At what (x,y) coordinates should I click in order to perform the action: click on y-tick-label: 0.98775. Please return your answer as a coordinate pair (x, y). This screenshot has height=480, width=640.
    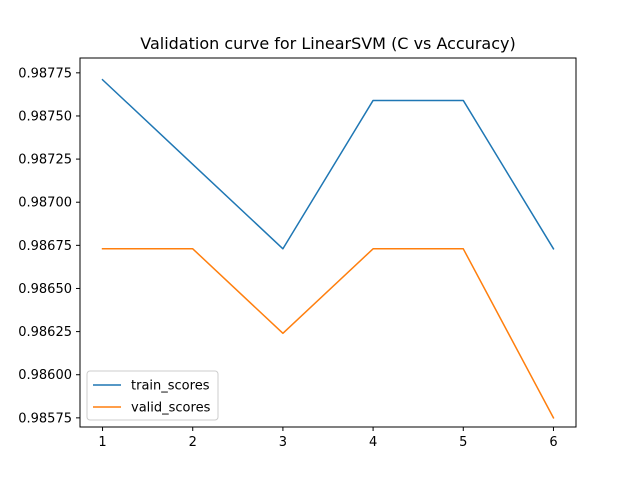
    Looking at the image, I should click on (45, 73).